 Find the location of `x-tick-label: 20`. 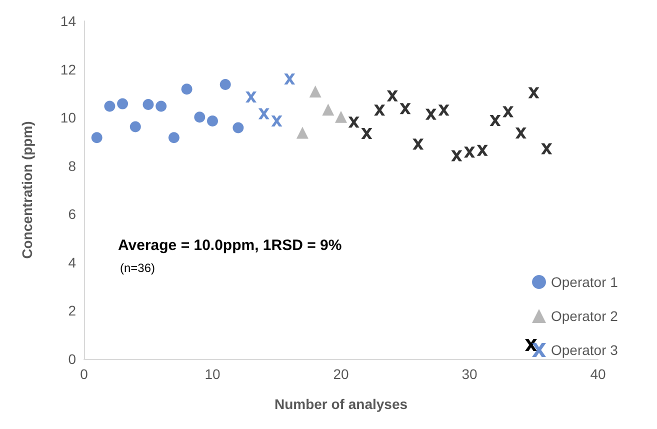

x-tick-label: 20 is located at coordinates (341, 374).